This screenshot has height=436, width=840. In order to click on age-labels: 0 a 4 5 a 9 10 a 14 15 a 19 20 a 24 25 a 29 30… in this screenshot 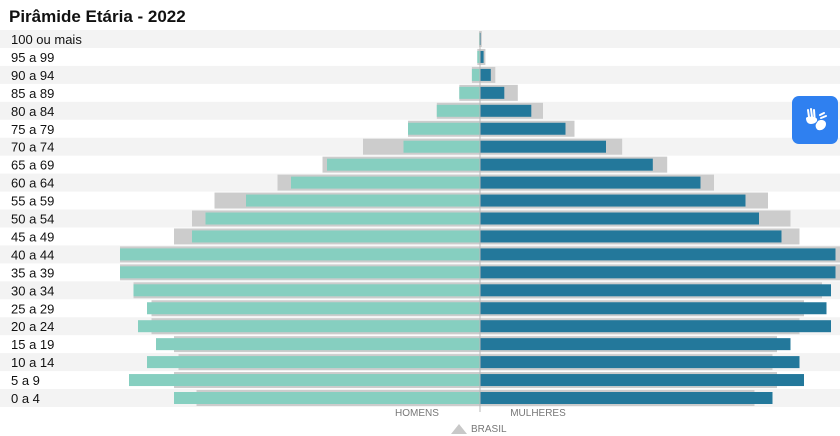, I will do `click(46, 219)`.